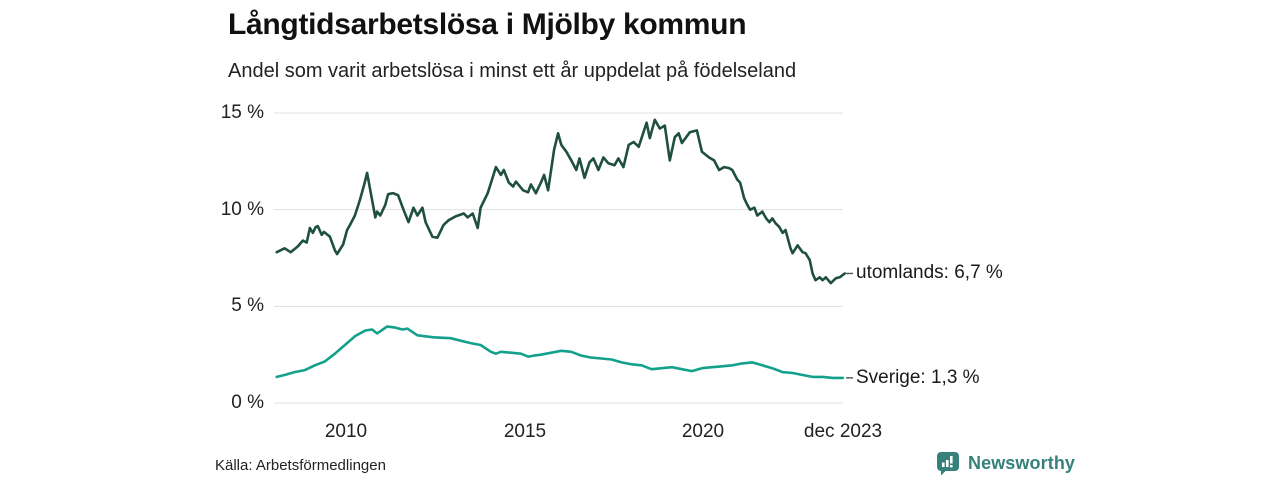 The width and height of the screenshot is (1280, 480). What do you see at coordinates (703, 431) in the screenshot?
I see `x-tick-2020: 2020` at bounding box center [703, 431].